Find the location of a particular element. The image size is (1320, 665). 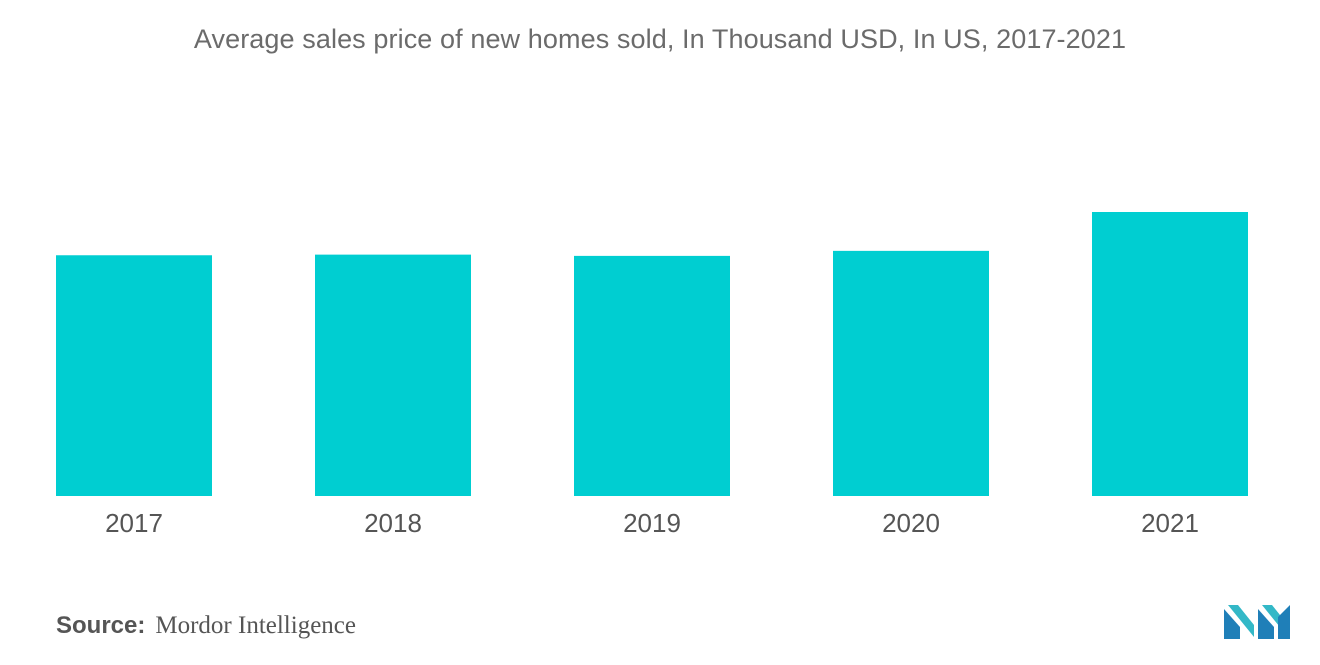

source-label: Source: is located at coordinates (101, 625).